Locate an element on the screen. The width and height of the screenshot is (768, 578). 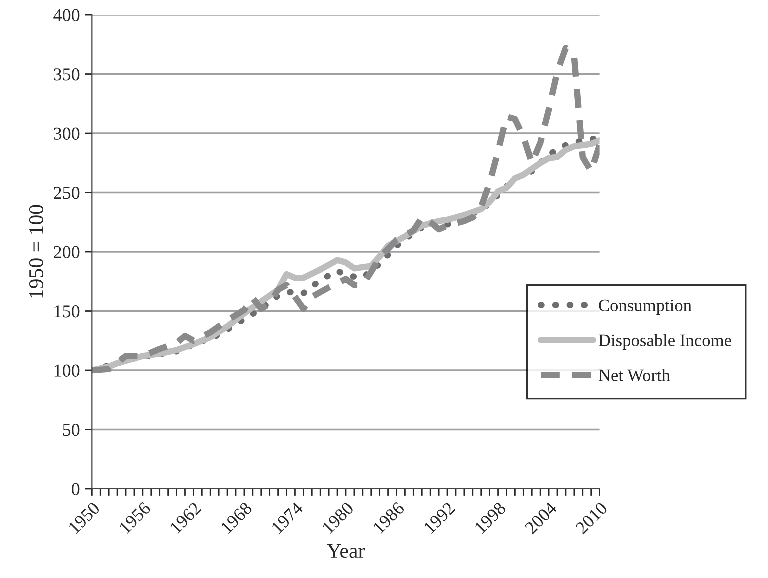
y-tick-label: 300 is located at coordinates (67, 134).